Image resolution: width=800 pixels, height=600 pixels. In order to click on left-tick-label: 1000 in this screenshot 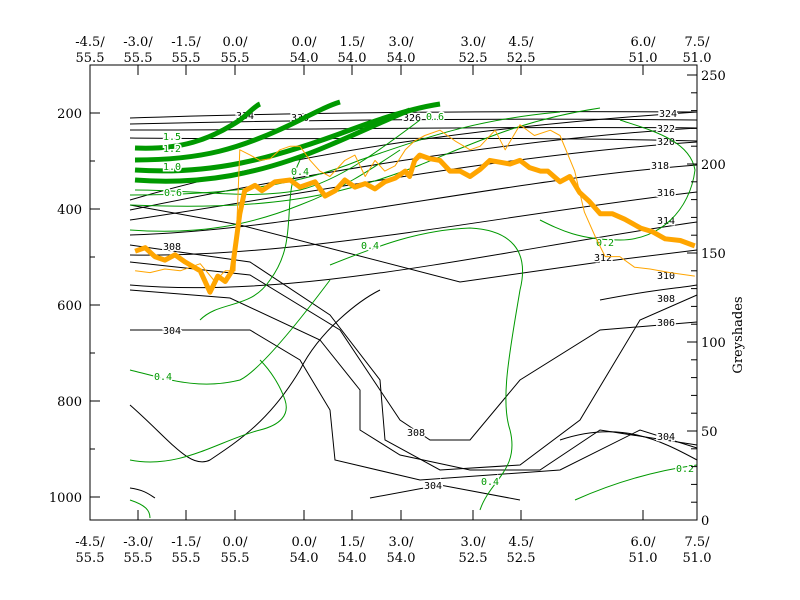, I will do `click(65, 498)`.